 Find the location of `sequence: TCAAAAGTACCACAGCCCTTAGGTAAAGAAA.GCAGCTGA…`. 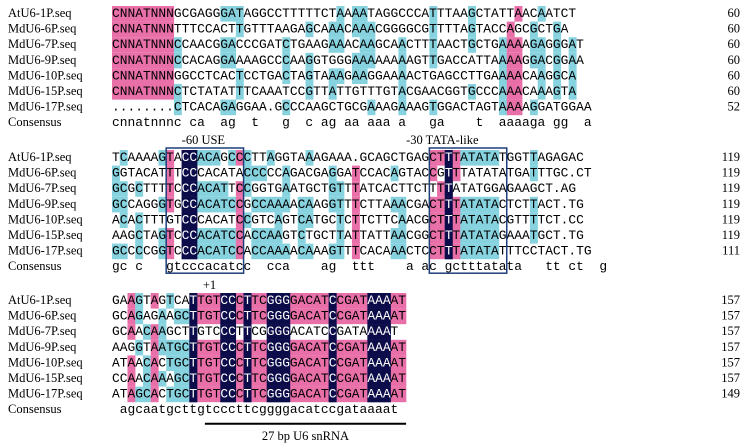

sequence: TCAAAAGTACCACAGCCCTTAGGTAAAGAAA.GCAGCTGA… is located at coordinates (348, 157).